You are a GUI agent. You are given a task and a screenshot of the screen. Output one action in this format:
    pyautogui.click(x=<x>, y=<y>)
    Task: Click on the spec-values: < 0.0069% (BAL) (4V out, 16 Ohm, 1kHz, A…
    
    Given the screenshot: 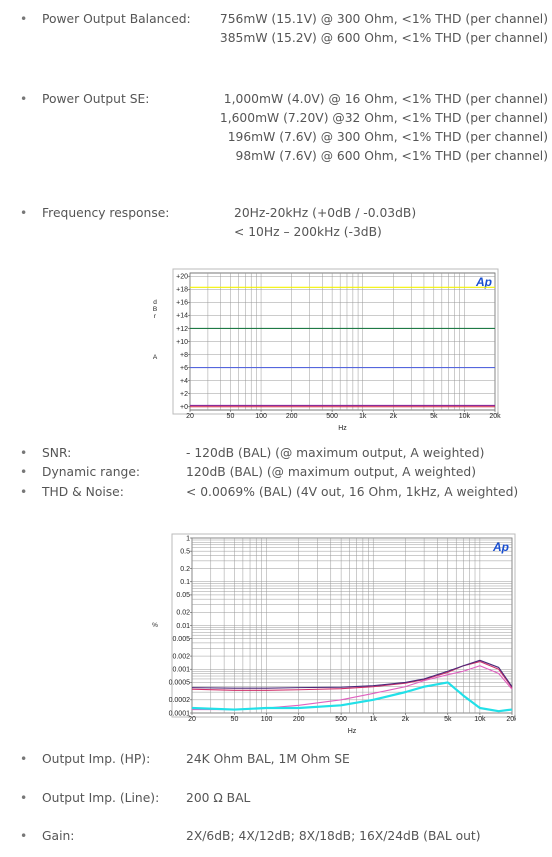 What is the action you would take?
    pyautogui.click(x=352, y=492)
    